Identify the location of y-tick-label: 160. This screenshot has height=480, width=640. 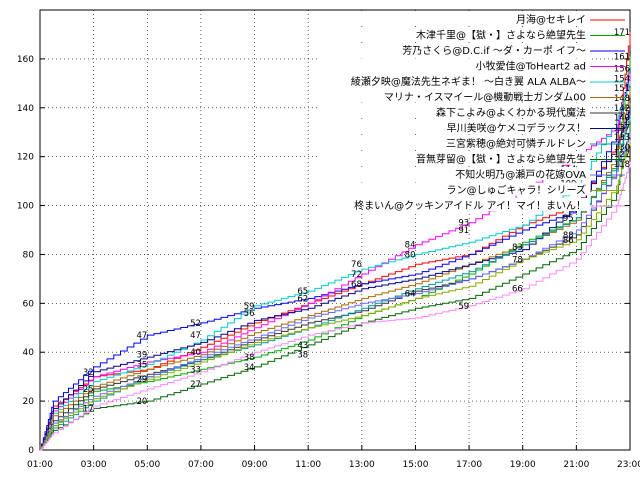
(25, 60).